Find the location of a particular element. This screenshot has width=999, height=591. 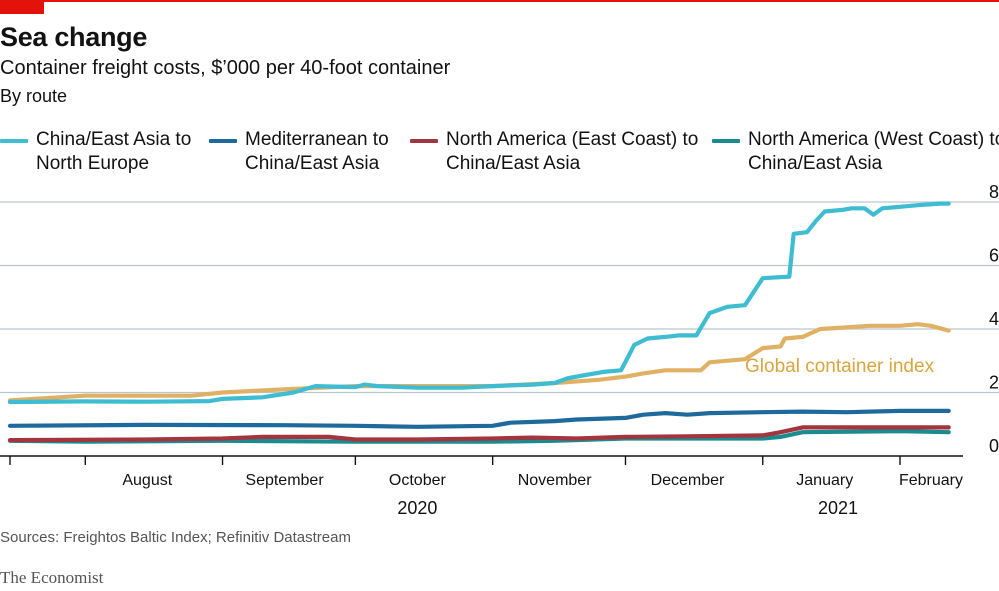

legend-label-line1: North America (East Coast) to is located at coordinates (572, 139).